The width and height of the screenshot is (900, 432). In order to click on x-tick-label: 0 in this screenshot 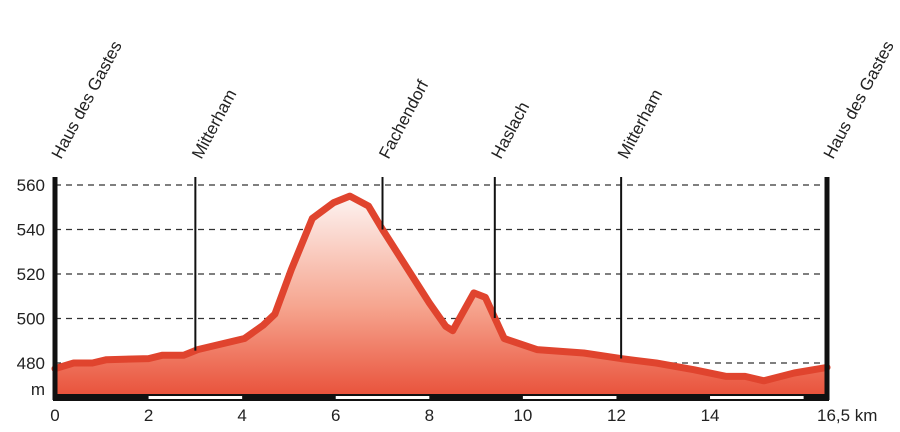, I will do `click(54, 415)`.